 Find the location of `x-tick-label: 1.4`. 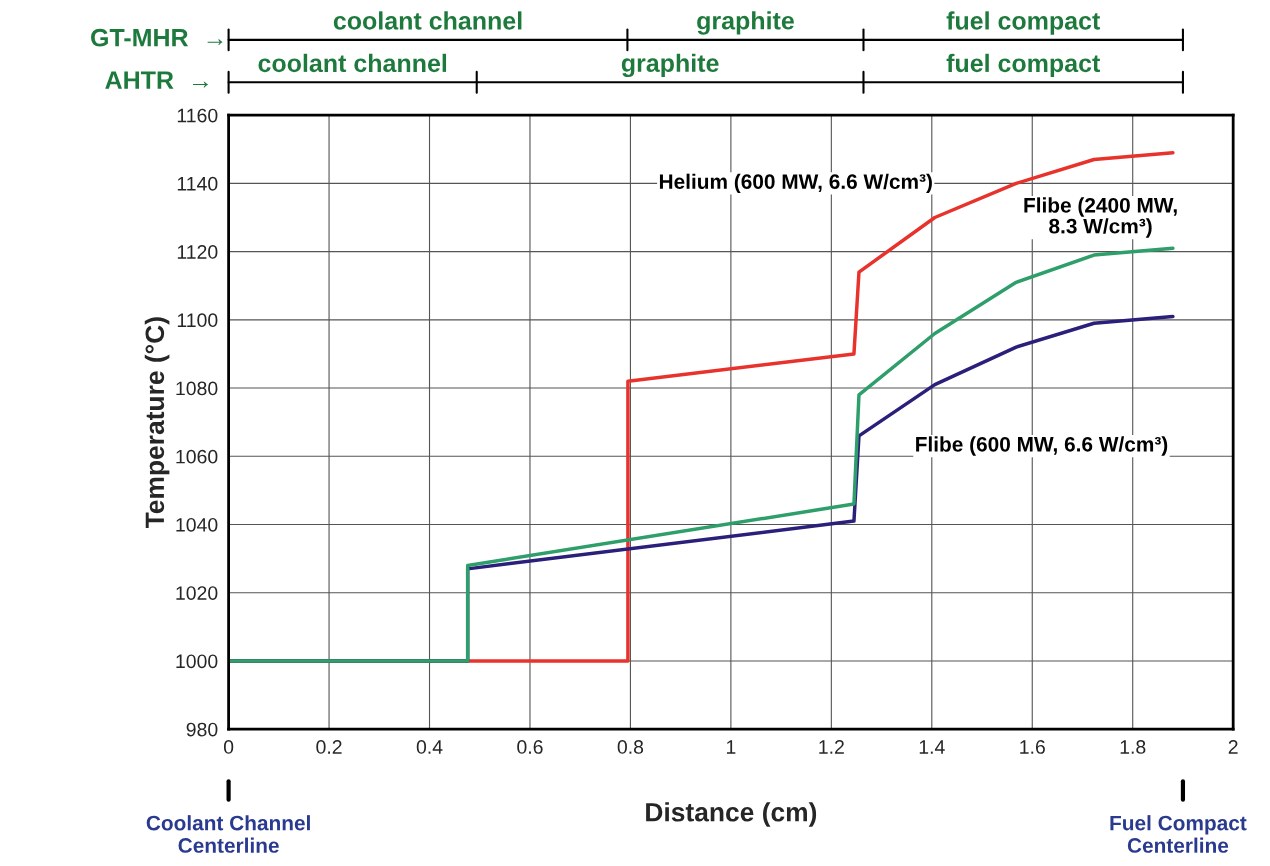

x-tick-label: 1.4 is located at coordinates (932, 747).